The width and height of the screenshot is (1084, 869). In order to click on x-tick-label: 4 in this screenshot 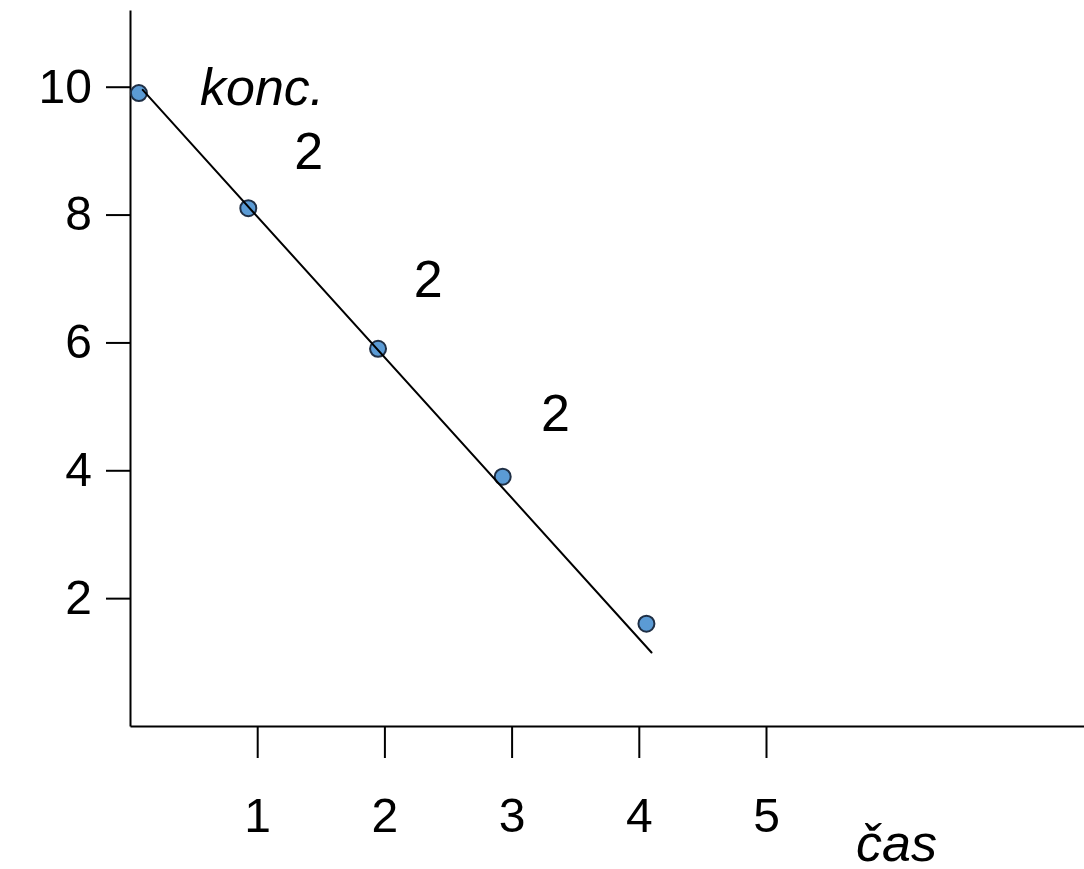, I will do `click(639, 816)`.